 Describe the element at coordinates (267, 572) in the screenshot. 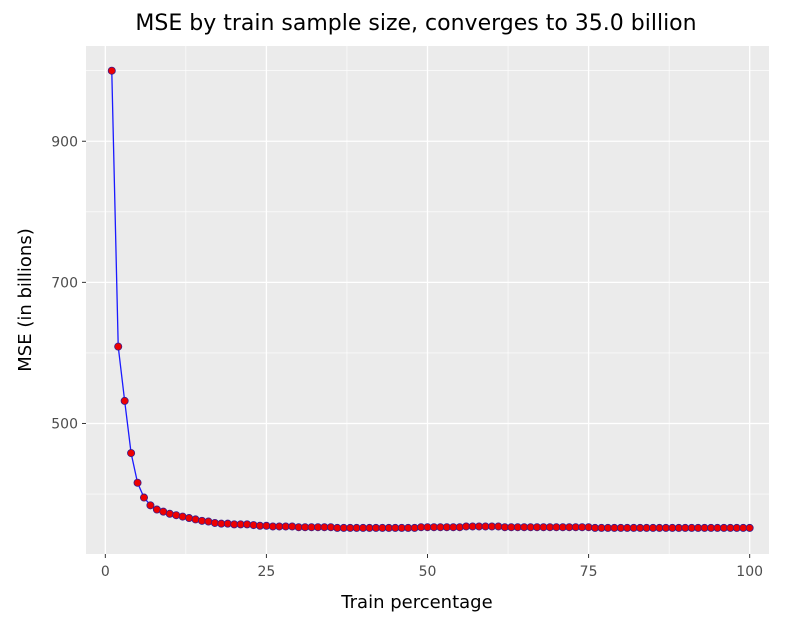

I see `x-tick-label: 25` at that location.